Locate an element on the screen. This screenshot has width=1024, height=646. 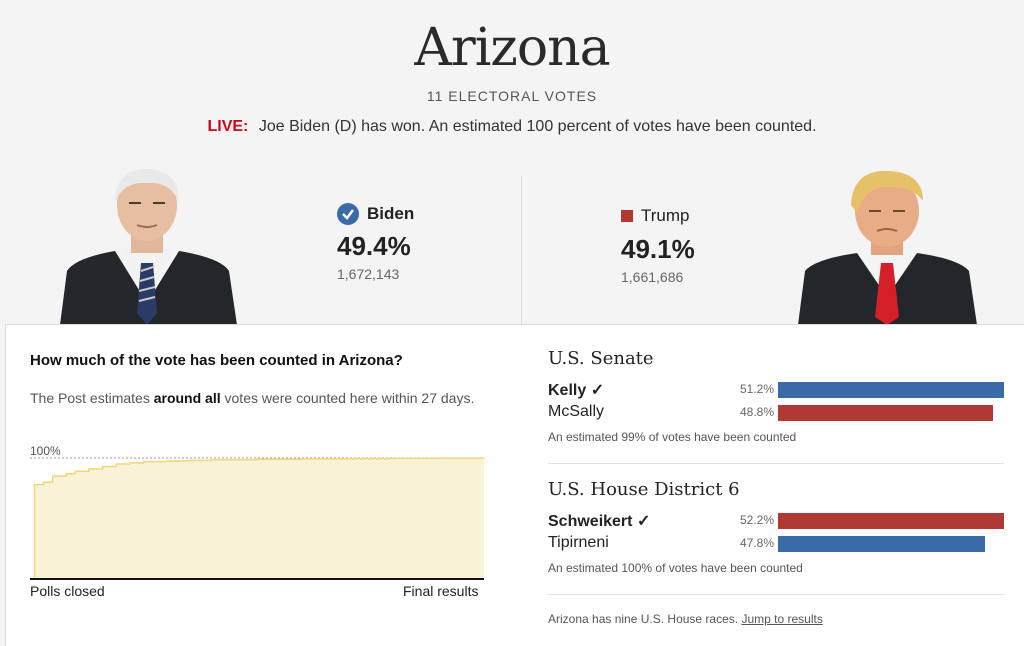
candidate-divider is located at coordinates (521, 251).